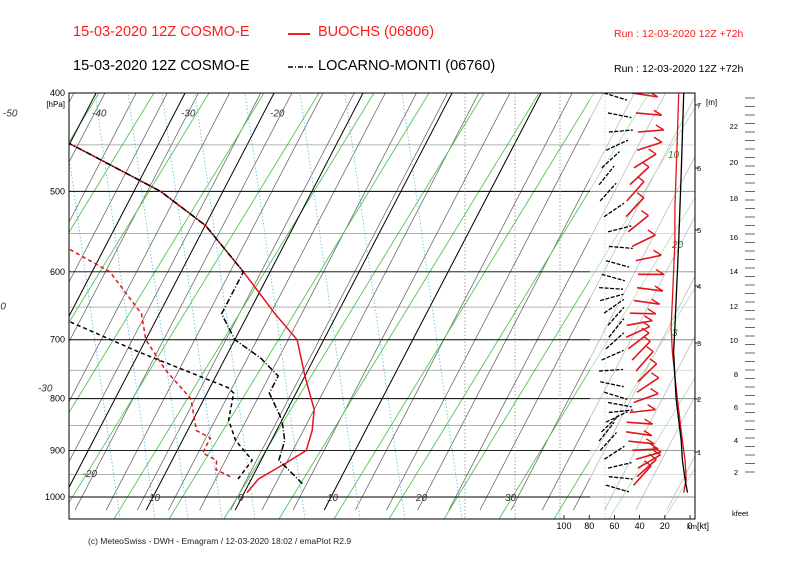 The height and width of the screenshot is (565, 800). Describe the element at coordinates (563, 526) in the screenshot. I see `wind-profile-tick-label: 100` at that location.